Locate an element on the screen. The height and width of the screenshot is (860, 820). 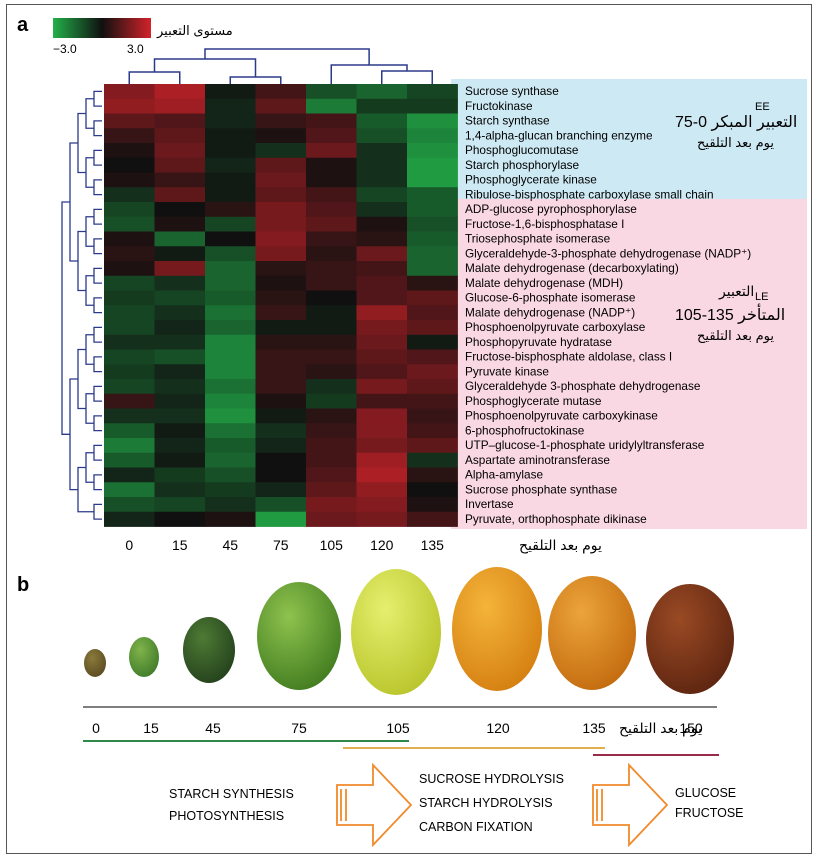
day-label: 0 is located at coordinates (96, 728).